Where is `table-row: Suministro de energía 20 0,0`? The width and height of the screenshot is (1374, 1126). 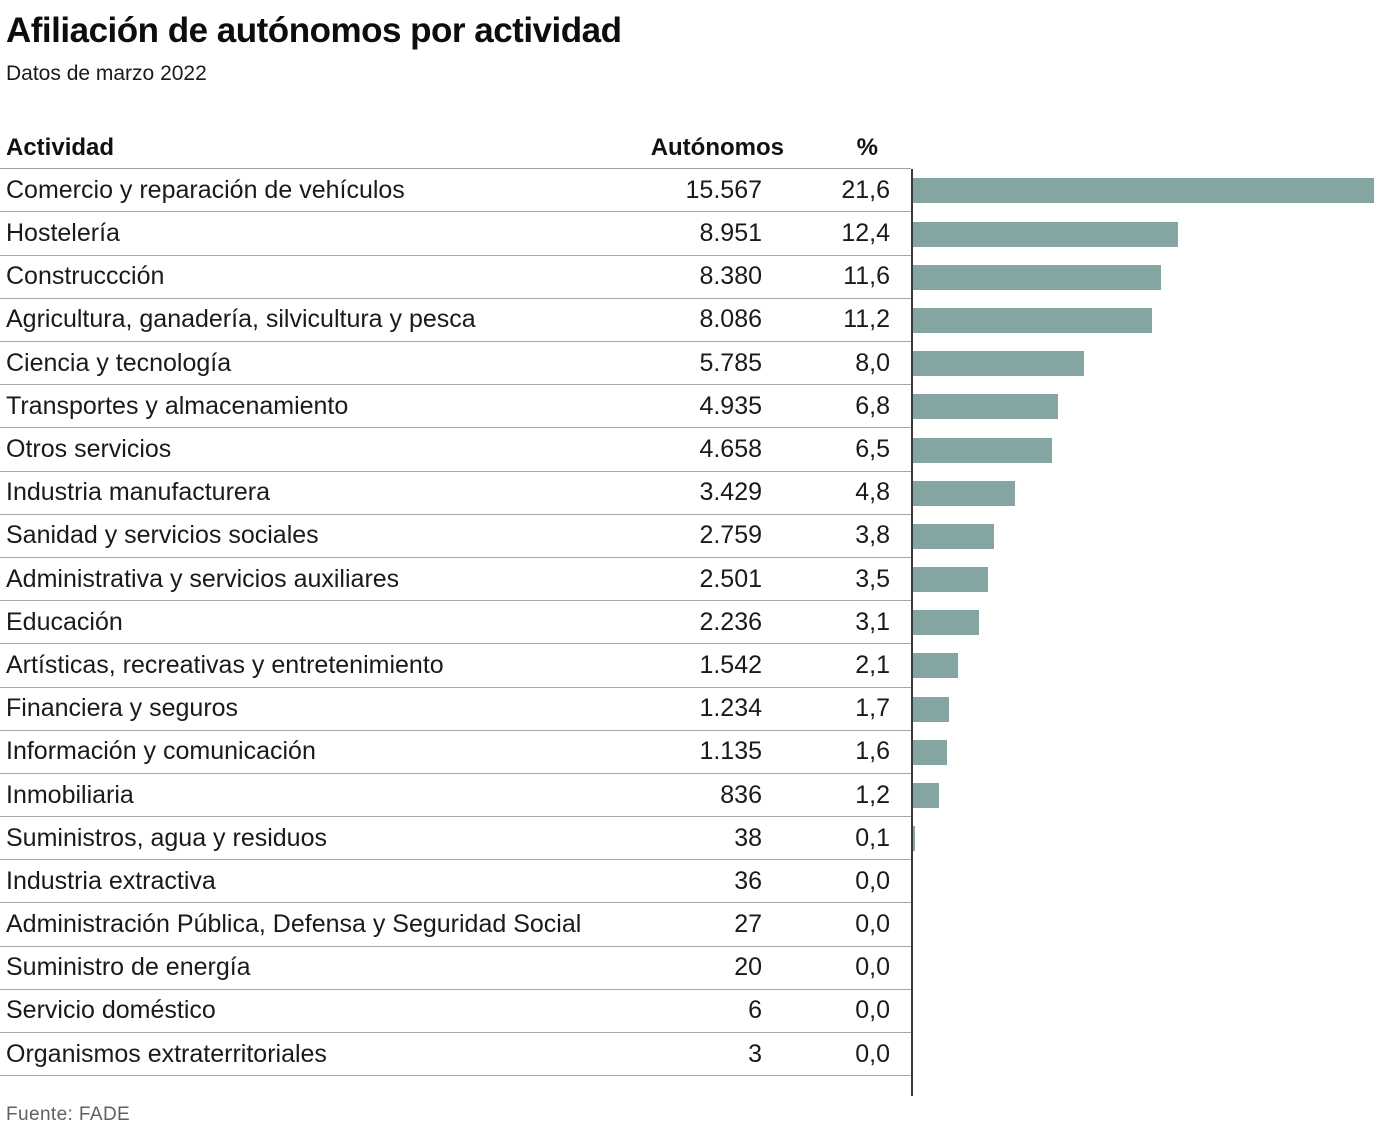 table-row: Suministro de energía 20 0,0 is located at coordinates (687, 968).